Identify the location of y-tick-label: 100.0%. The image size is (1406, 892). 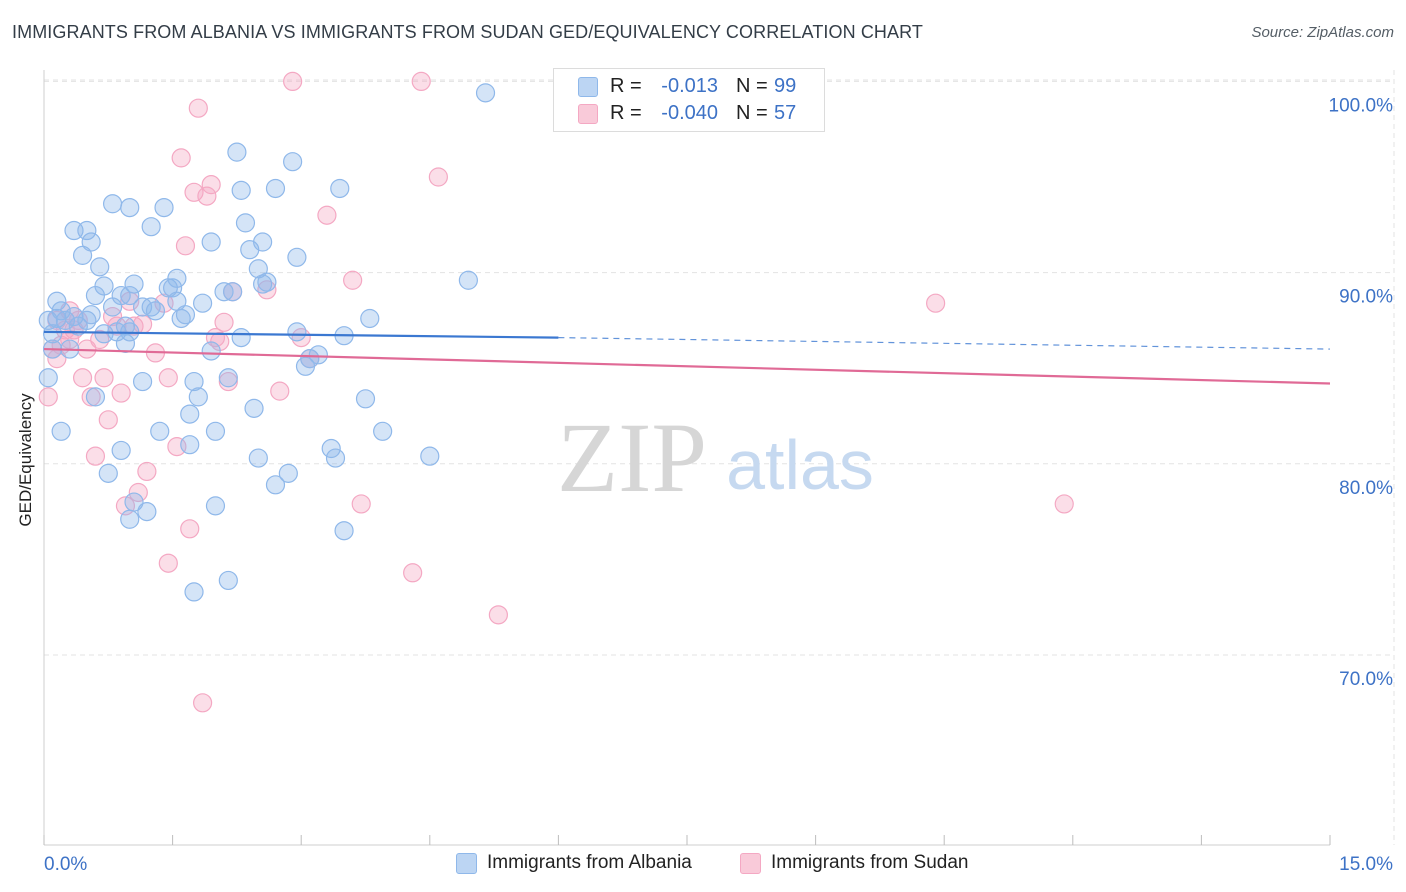
(1361, 105).